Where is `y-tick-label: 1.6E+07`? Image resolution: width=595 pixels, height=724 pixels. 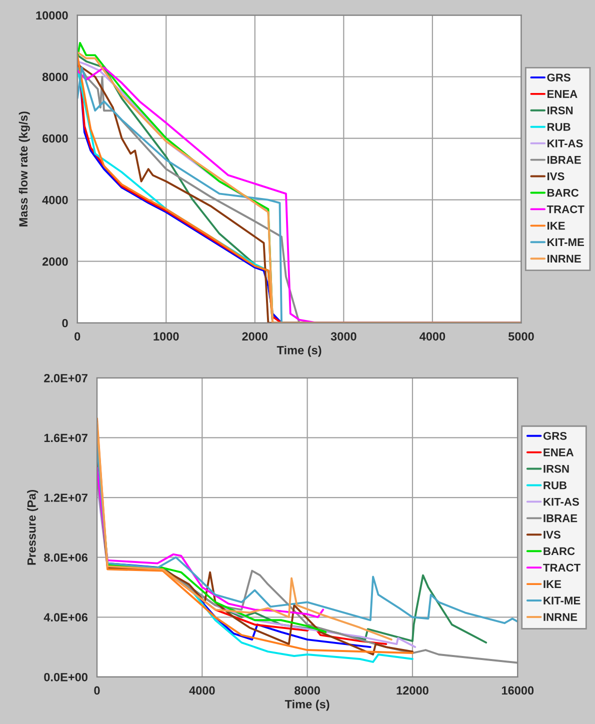
y-tick-label: 1.6E+07 is located at coordinates (66, 438).